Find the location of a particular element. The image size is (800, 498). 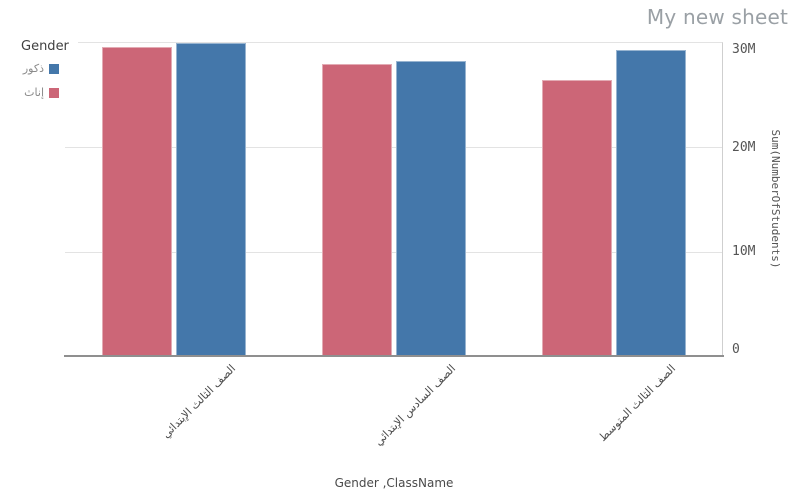

legend-item-label: ذكور is located at coordinates (33, 68).